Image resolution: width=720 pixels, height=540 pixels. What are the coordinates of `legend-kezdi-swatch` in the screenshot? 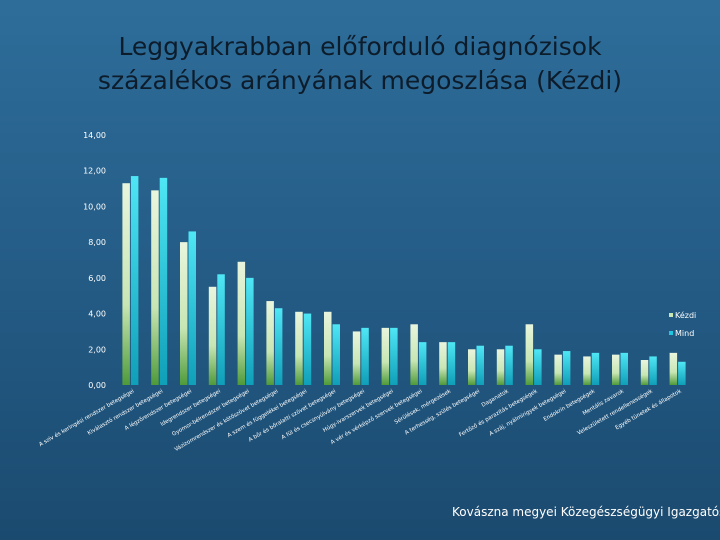 It's located at (671, 315).